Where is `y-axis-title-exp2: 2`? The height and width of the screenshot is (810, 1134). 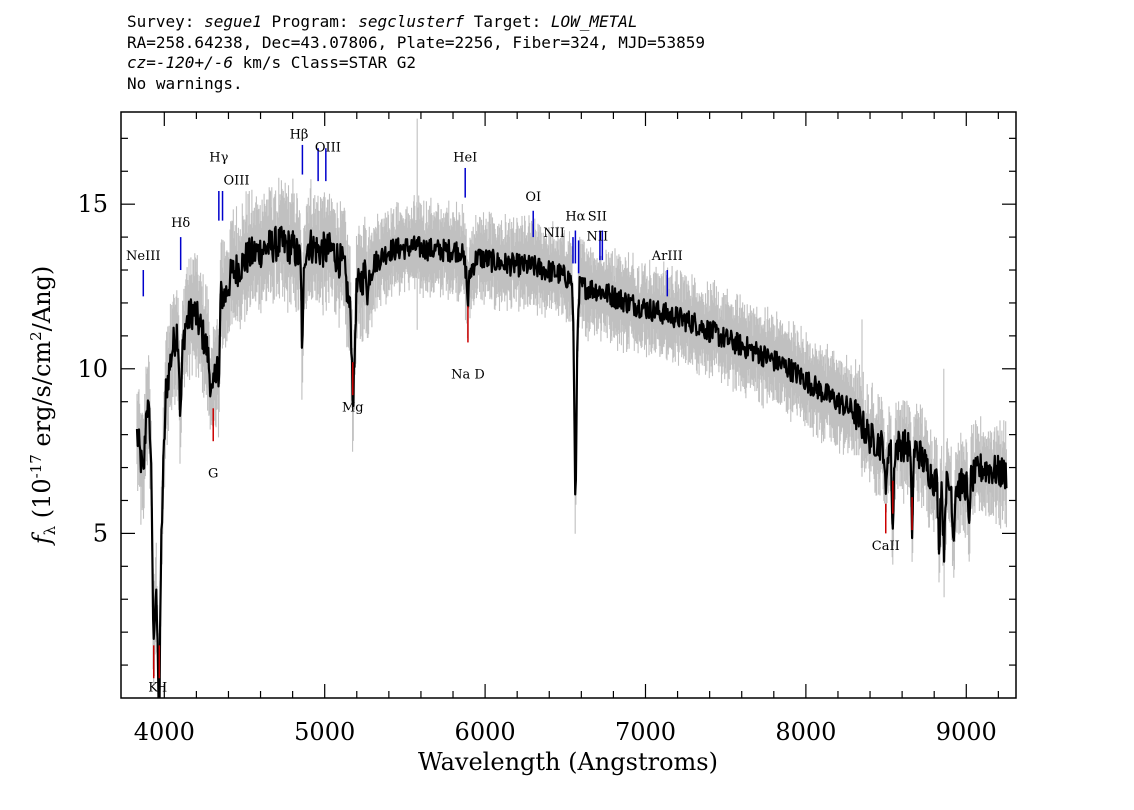
y-axis-title-exp2: 2 is located at coordinates (36, 336).